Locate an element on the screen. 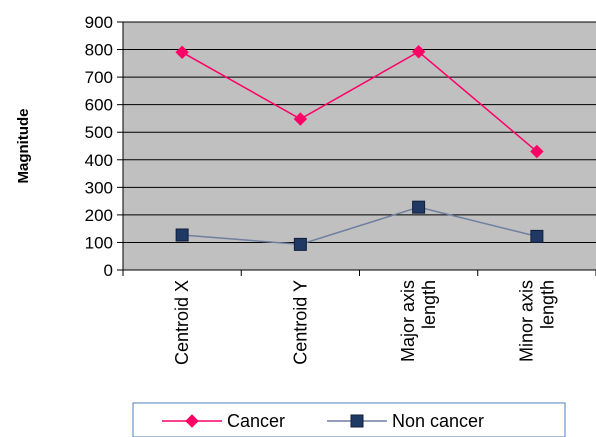 The width and height of the screenshot is (596, 437). x-tick-label: Centroid Y is located at coordinates (300, 322).